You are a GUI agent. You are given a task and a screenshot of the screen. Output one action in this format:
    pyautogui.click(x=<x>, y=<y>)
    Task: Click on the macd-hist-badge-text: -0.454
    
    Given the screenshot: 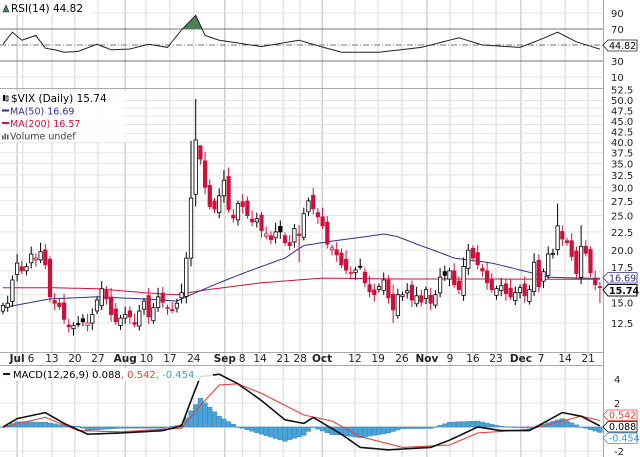 What is the action you would take?
    pyautogui.click(x=624, y=439)
    